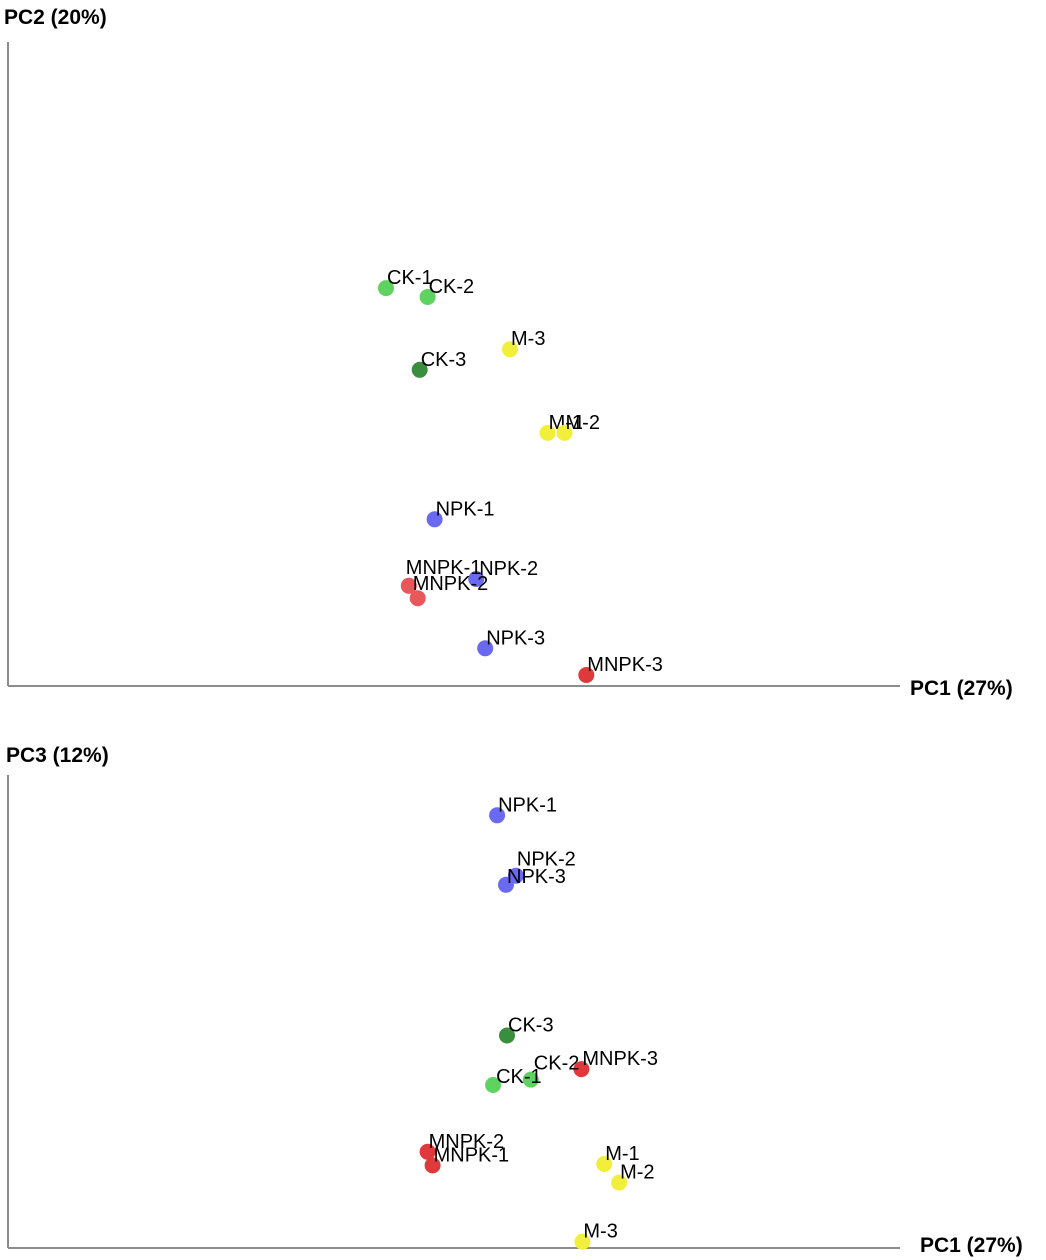 The width and height of the screenshot is (1046, 1260). I want to click on y-axis-title: PC3 (12%), so click(57, 755).